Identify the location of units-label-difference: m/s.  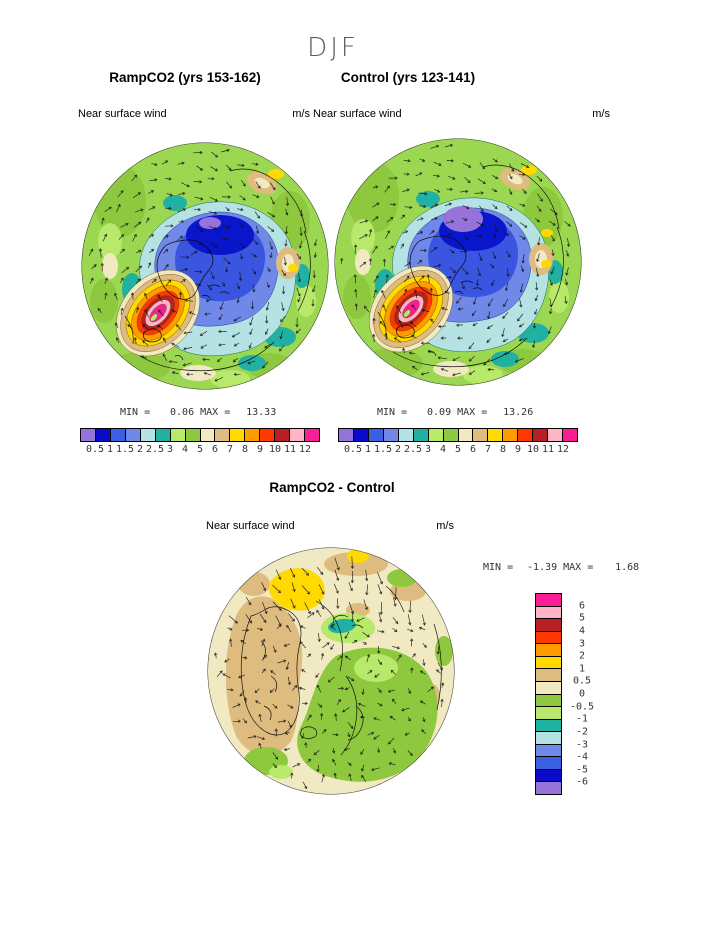
(445, 526).